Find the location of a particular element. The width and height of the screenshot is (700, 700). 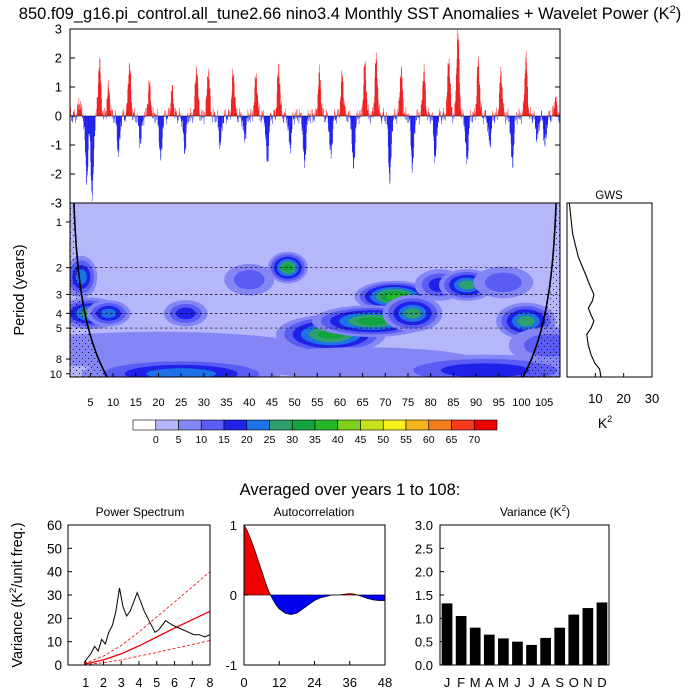

colorbar-label: 20 is located at coordinates (247, 440).